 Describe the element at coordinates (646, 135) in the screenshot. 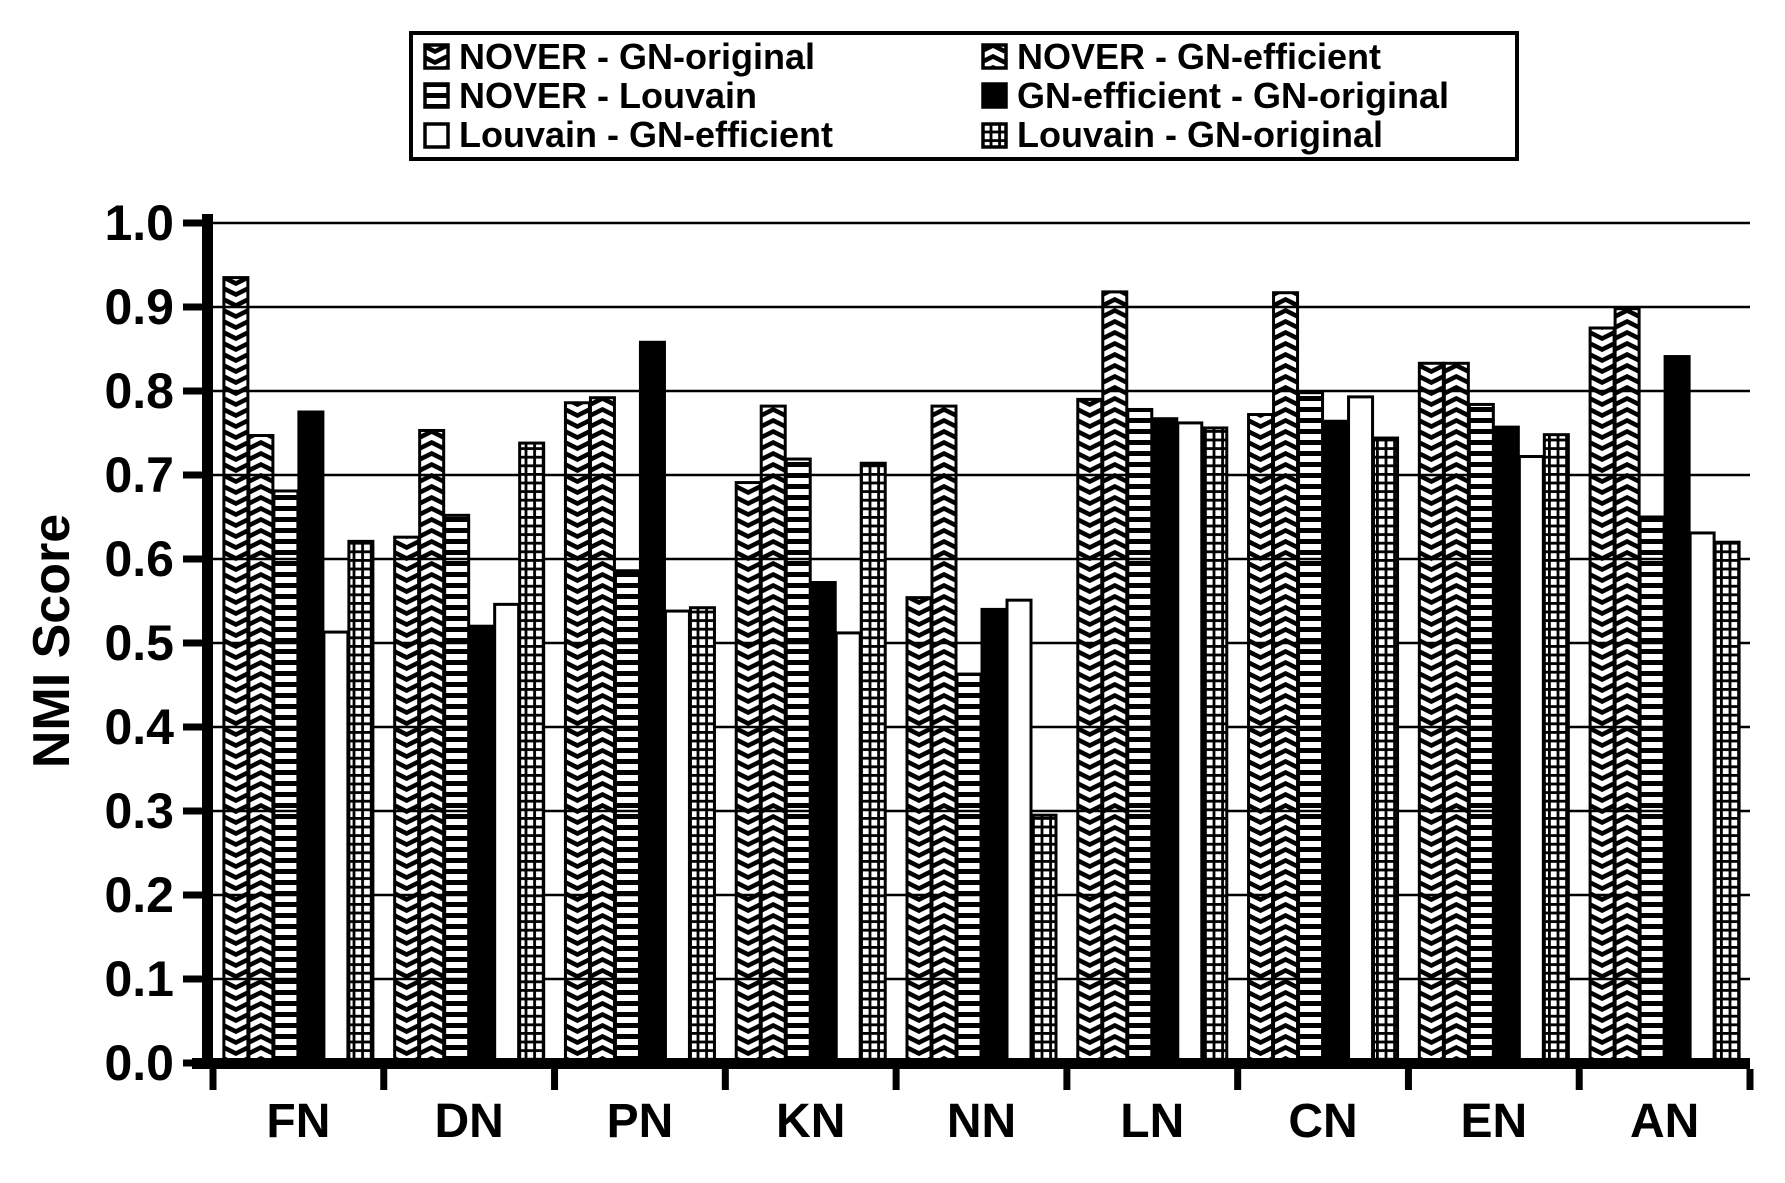

I see `legend-label: Louvain - GN-efficient` at that location.